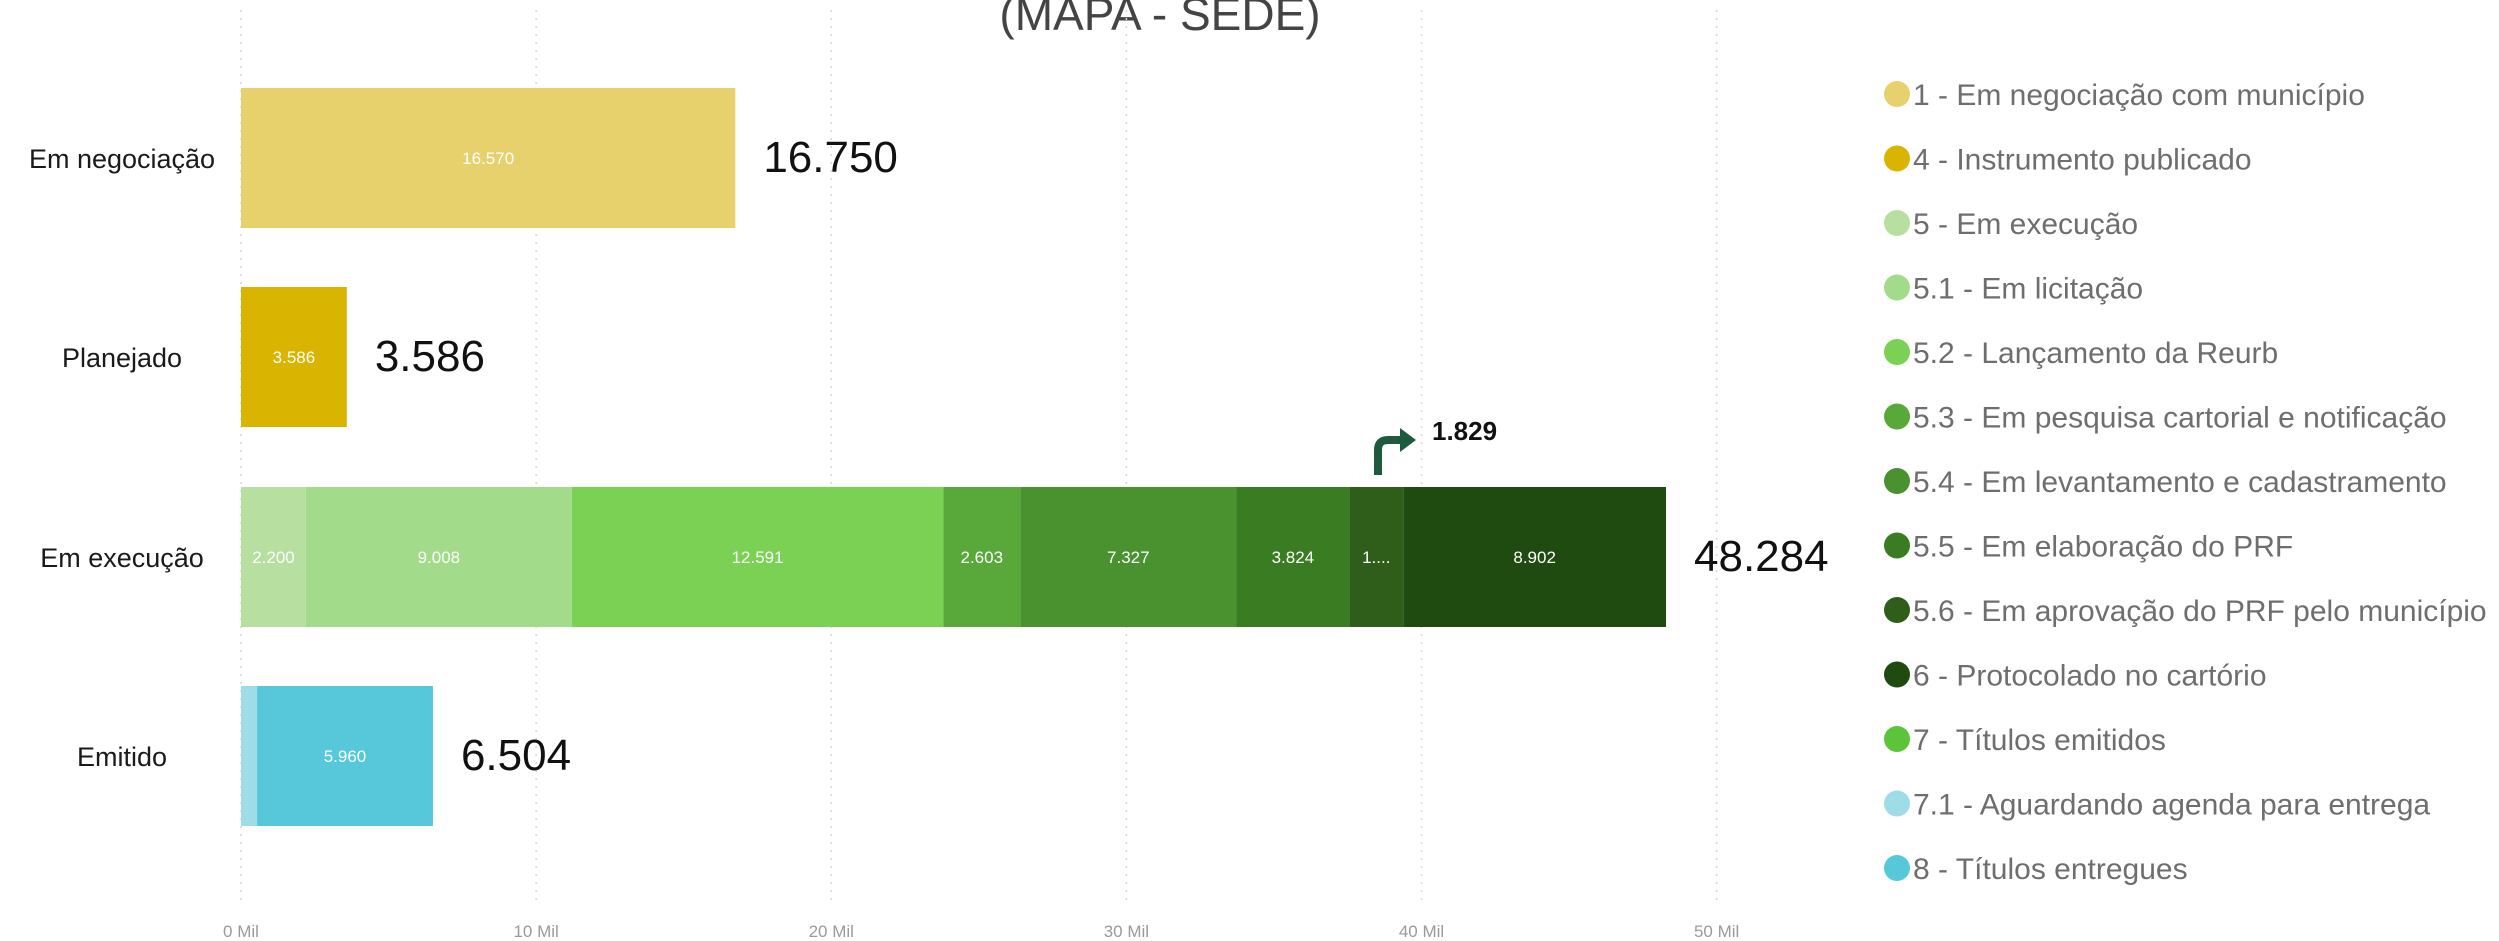 Image resolution: width=2499 pixels, height=941 pixels. I want to click on legend-item: 8 - Títulos entregues, so click(2050, 869).